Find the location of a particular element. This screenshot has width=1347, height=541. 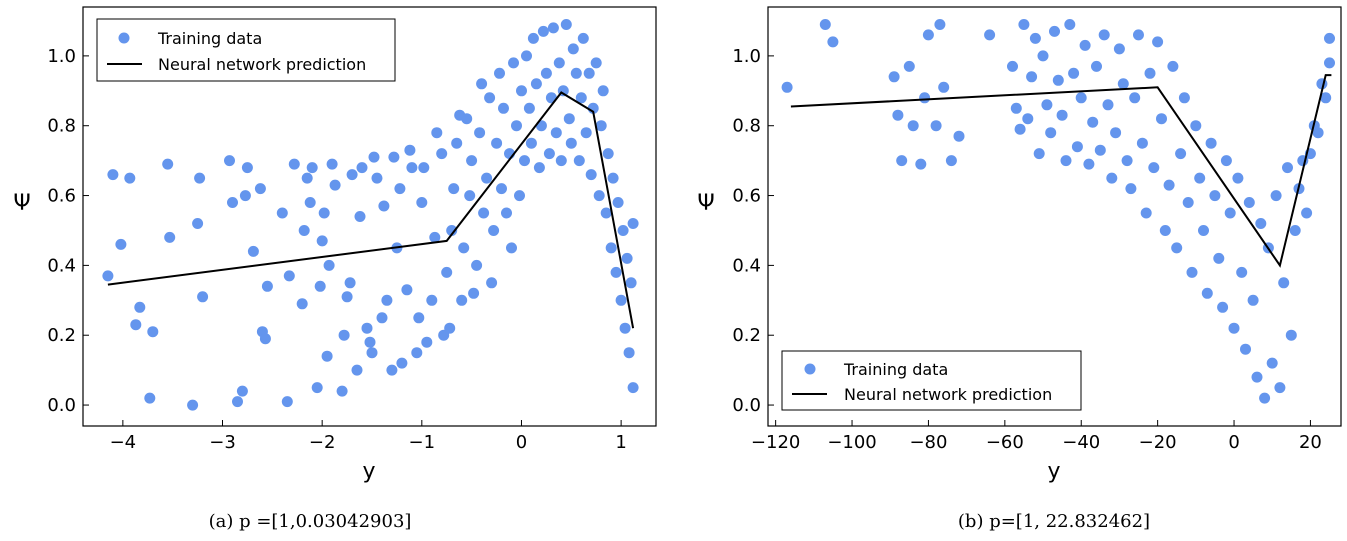

legend-scatter-marker is located at coordinates (810, 369).